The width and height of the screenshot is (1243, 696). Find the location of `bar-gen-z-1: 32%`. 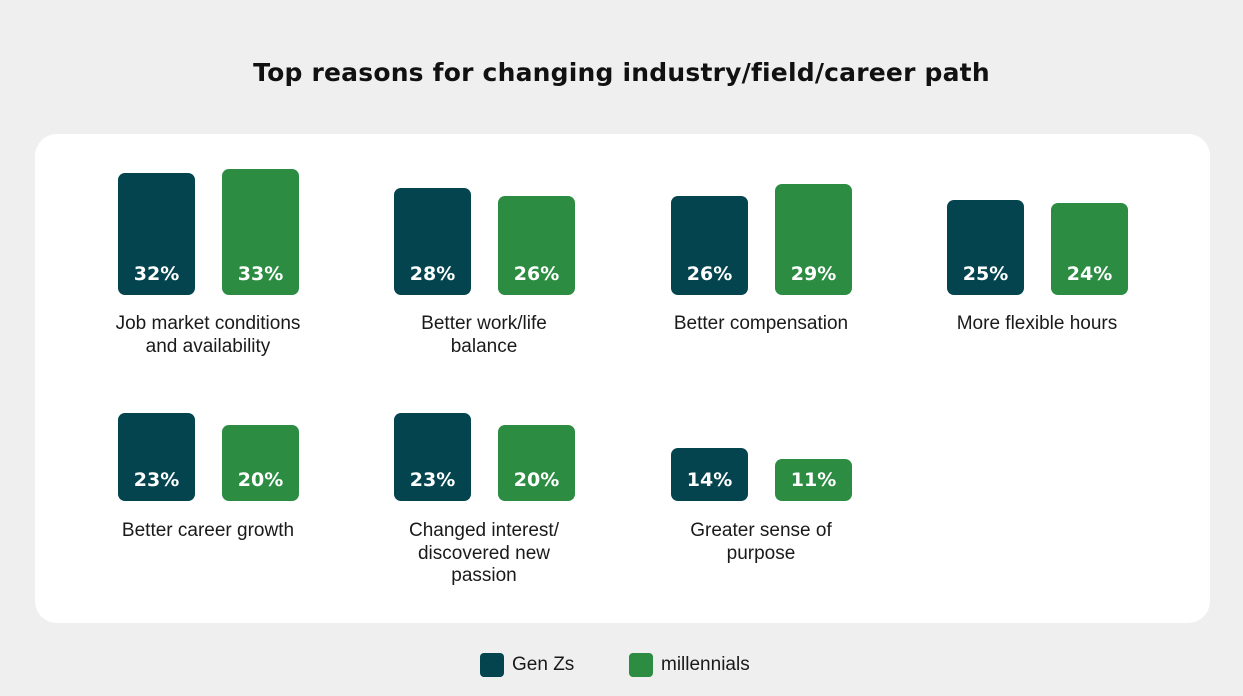

bar-gen-z-1: 32% is located at coordinates (156, 234).